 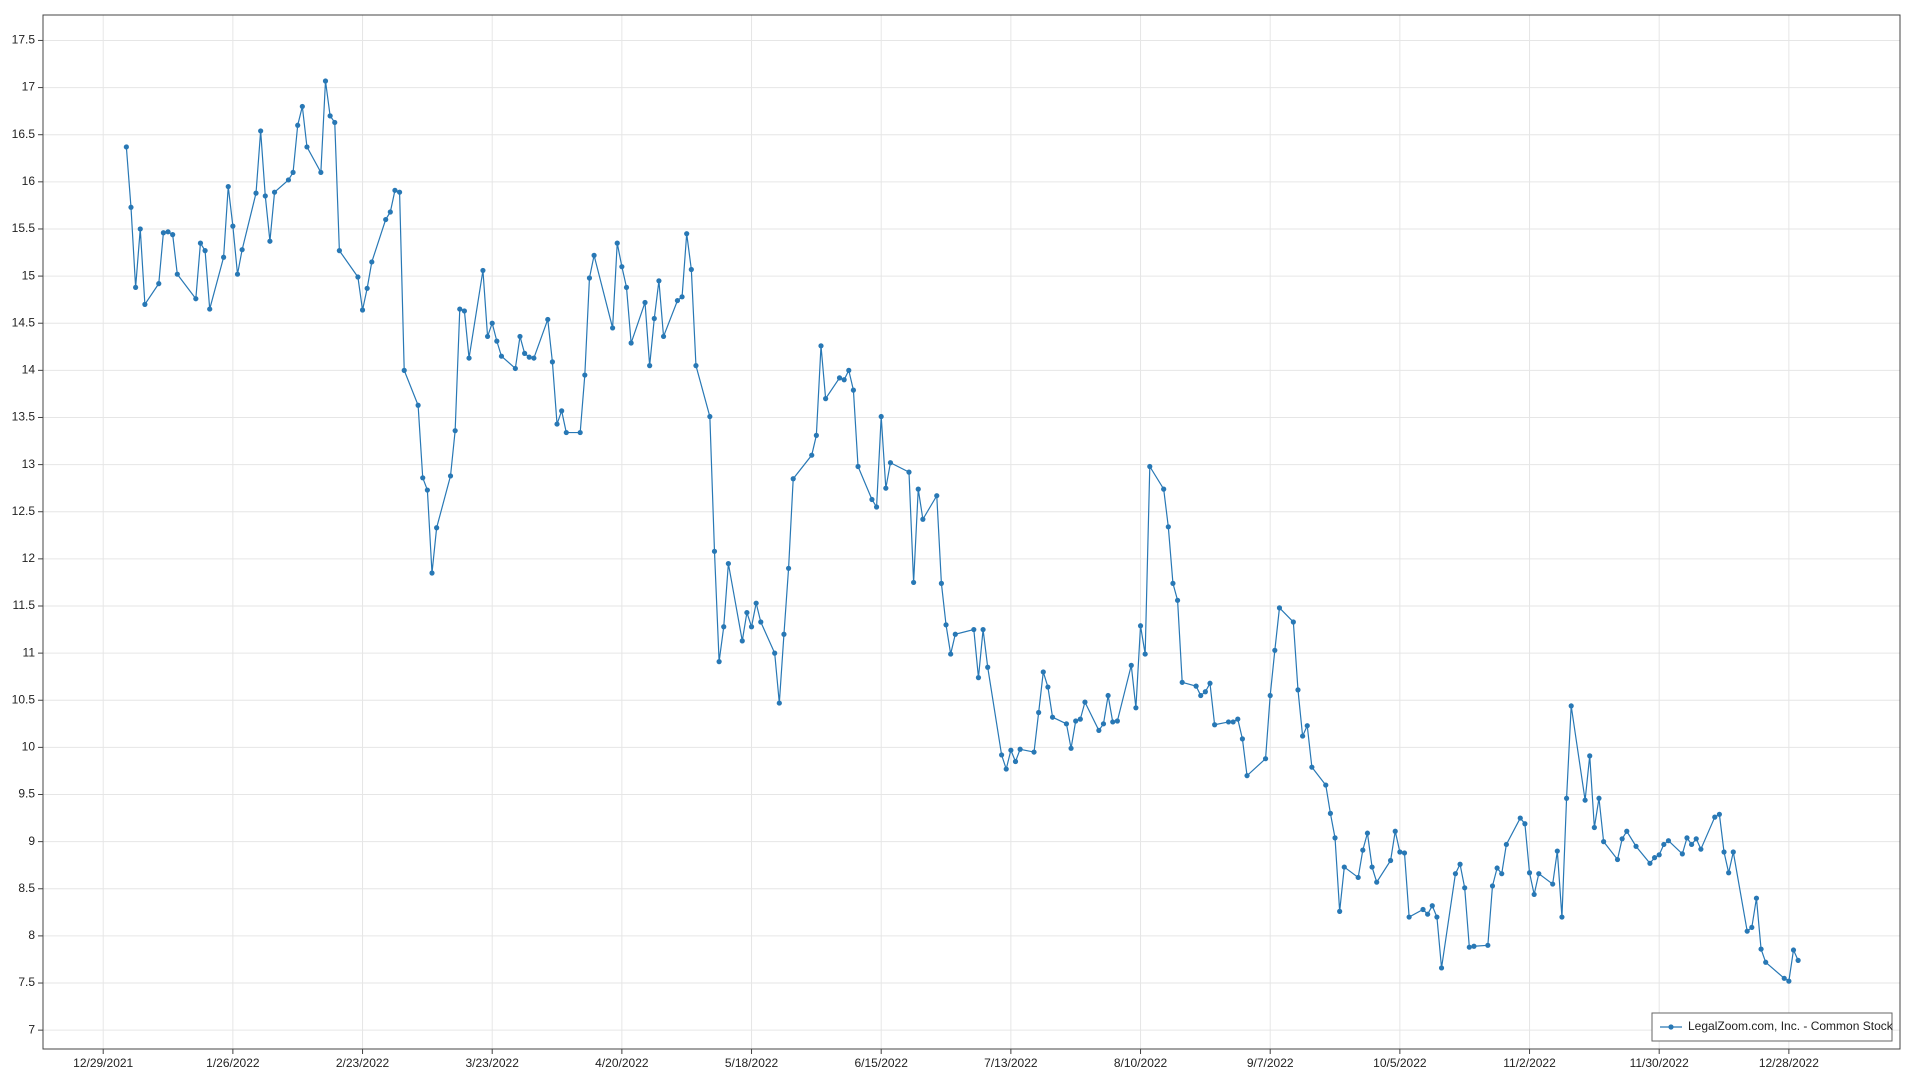 What do you see at coordinates (24, 134) in the screenshot?
I see `y-tick-label: 16.5` at bounding box center [24, 134].